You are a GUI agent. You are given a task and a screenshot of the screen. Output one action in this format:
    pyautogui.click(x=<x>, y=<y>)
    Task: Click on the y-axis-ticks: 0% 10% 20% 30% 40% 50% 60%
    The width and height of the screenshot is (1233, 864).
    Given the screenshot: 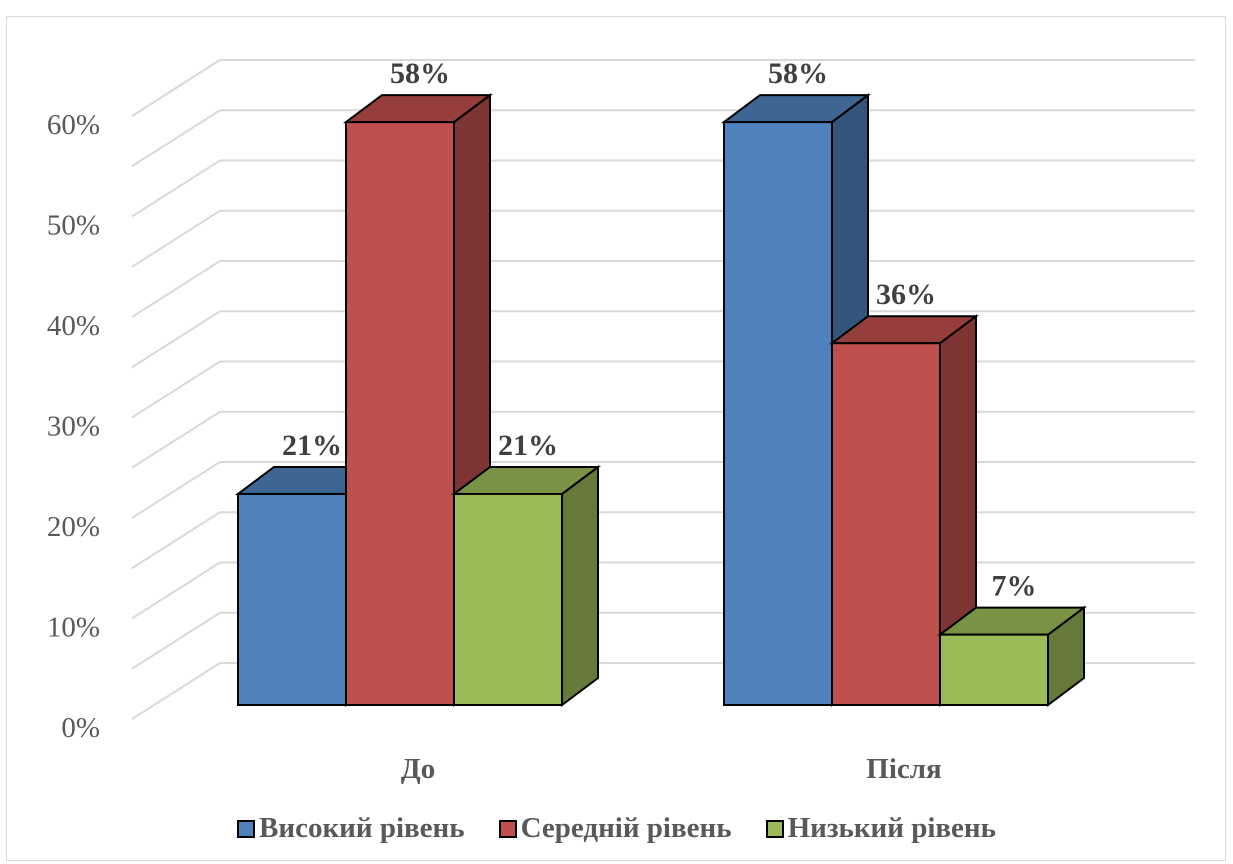 What is the action you would take?
    pyautogui.click(x=73, y=426)
    